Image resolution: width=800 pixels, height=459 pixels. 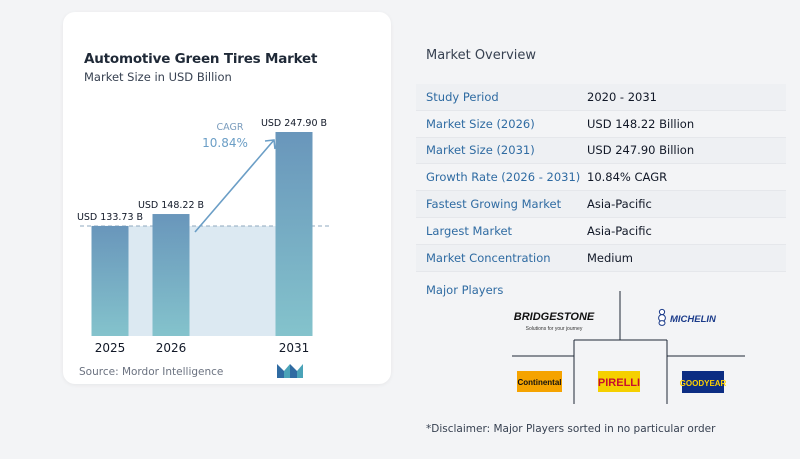 I want to click on overview-row: Growth Rate (2026 - 2031) 10.84% CAGR, so click(x=601, y=178).